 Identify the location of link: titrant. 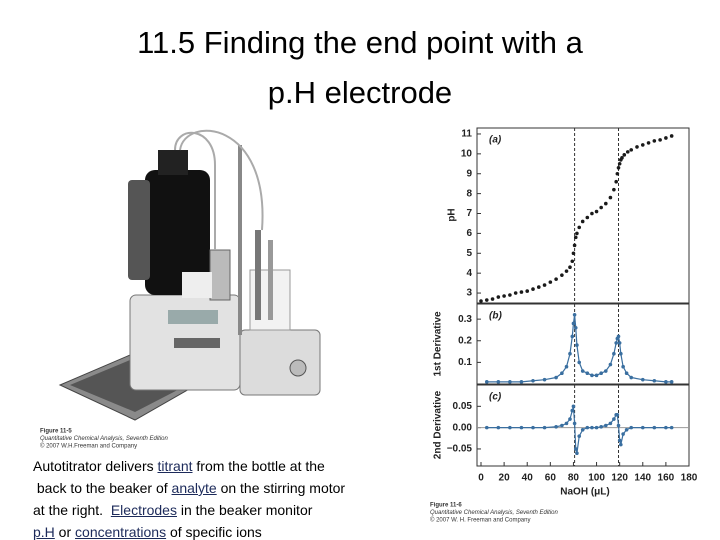
(175, 466).